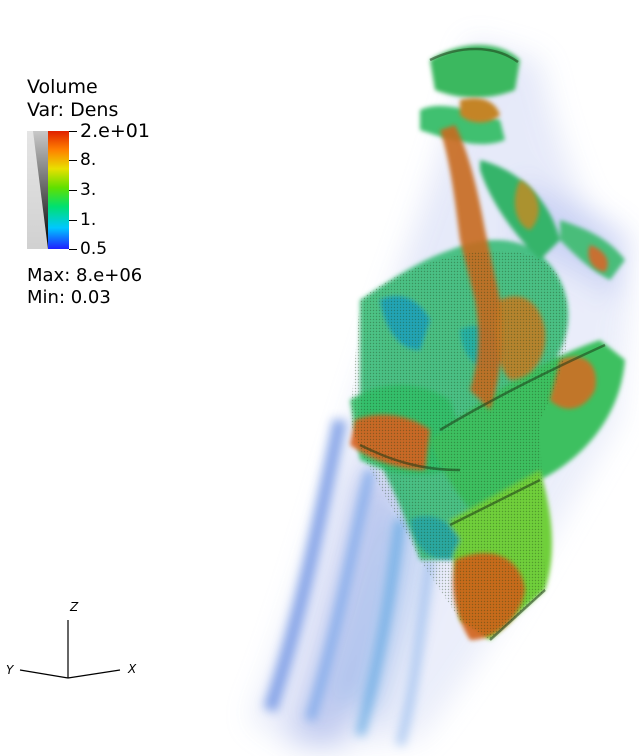 The image size is (639, 756). What do you see at coordinates (80, 645) in the screenshot?
I see `axis-triad: Z X Y` at bounding box center [80, 645].